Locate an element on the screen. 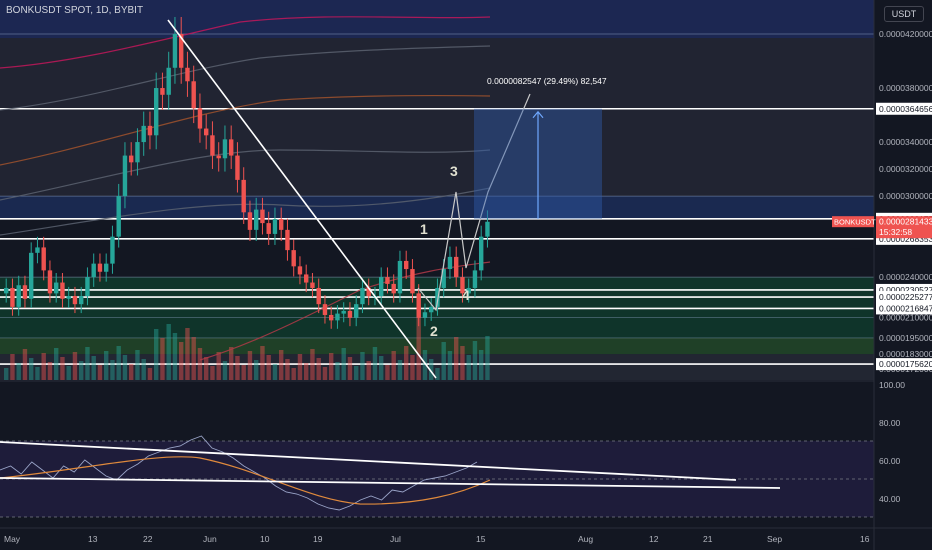  rsi-ma-line is located at coordinates (245, 480).